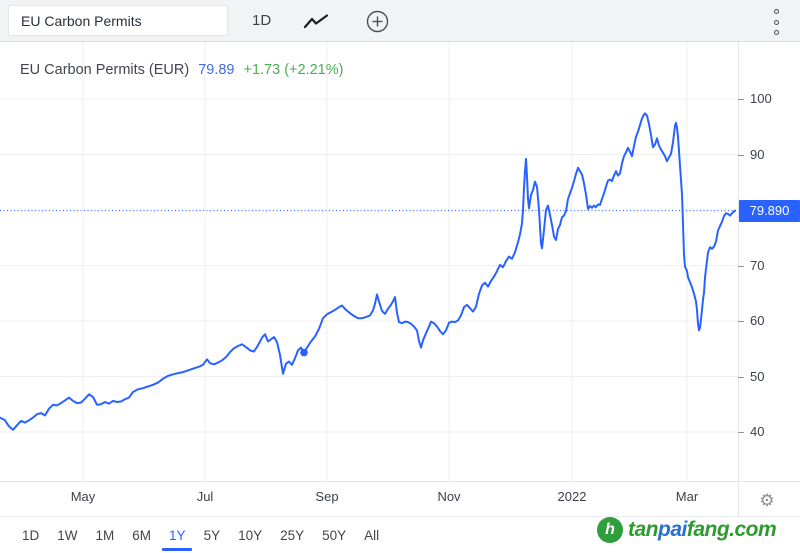  What do you see at coordinates (400, 534) in the screenshot?
I see `range-selector: 1D 1W 1M 6M 1Y 5Y 10Y 25Y 50Y All` at bounding box center [400, 534].